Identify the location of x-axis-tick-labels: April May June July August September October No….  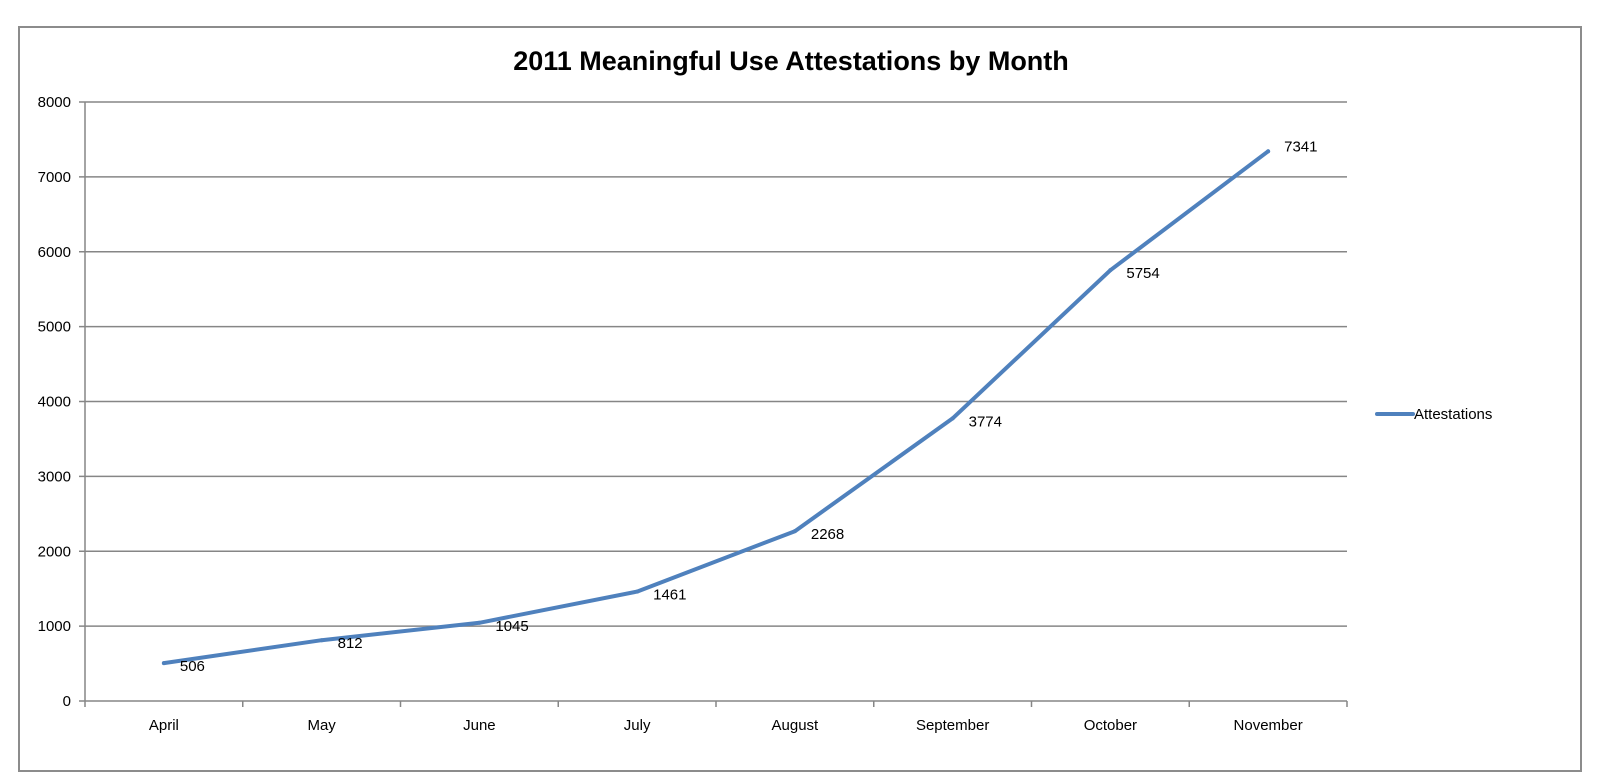
(726, 725).